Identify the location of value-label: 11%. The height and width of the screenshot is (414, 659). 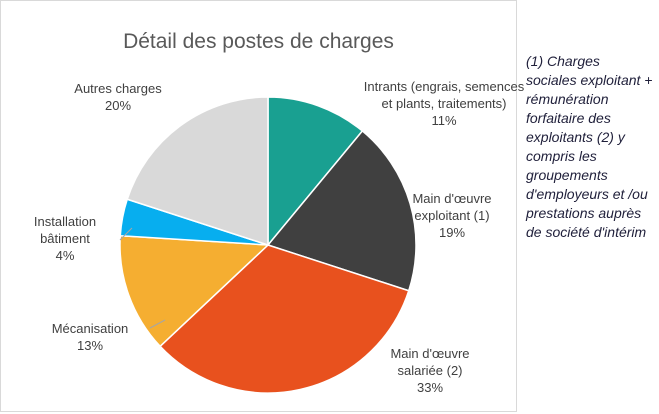
(444, 120).